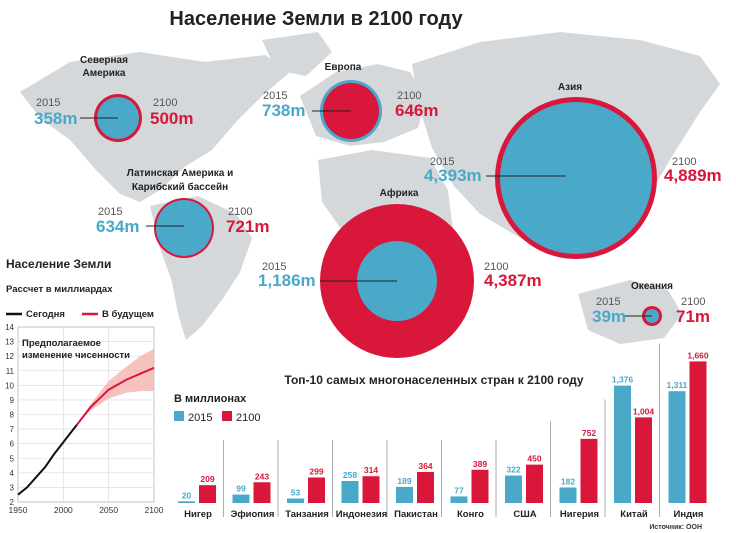 This screenshot has width=736, height=533. What do you see at coordinates (227, 416) in the screenshot?
I see `legend-2100-swatch` at bounding box center [227, 416].